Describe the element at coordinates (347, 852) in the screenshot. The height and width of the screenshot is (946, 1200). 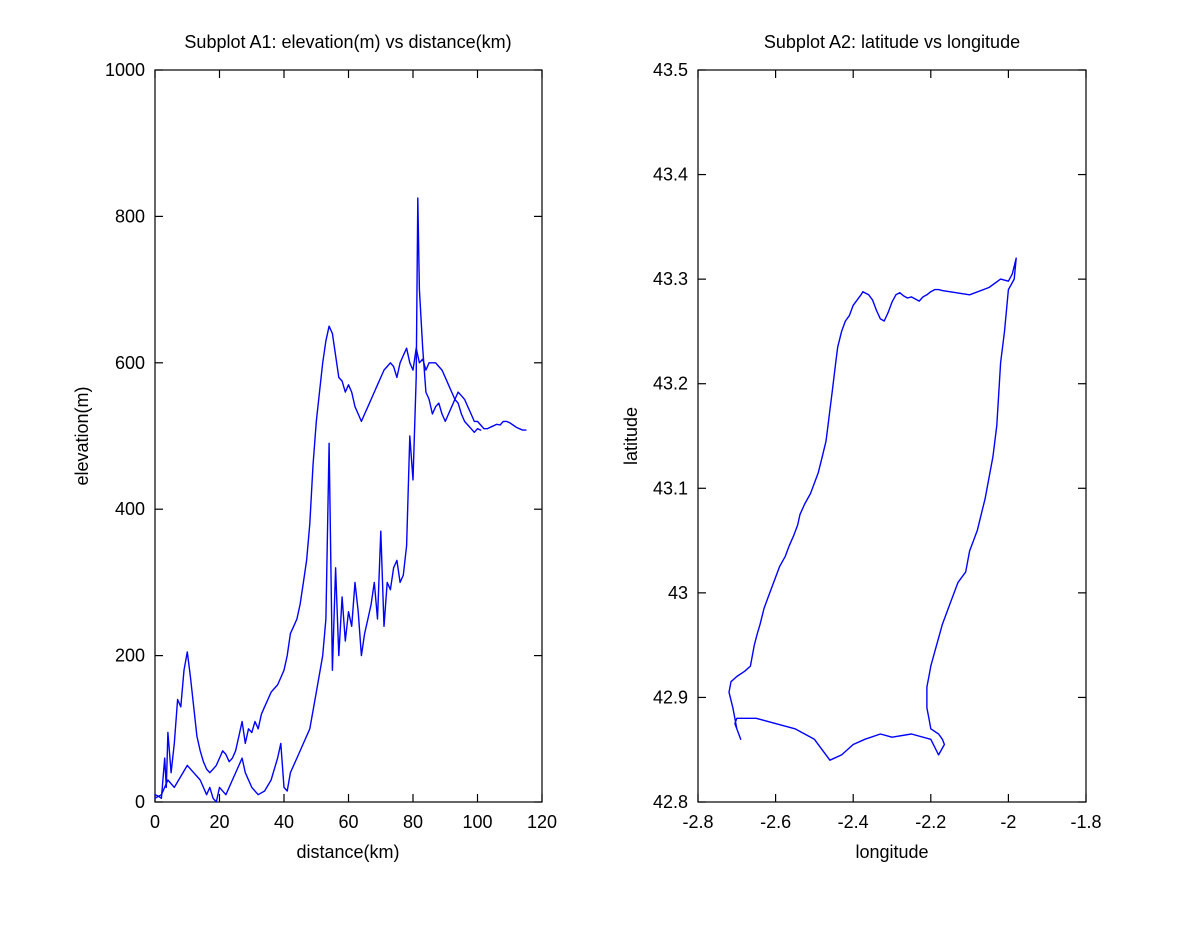
I see `subplot-a1-xlabel: distance(km)` at that location.